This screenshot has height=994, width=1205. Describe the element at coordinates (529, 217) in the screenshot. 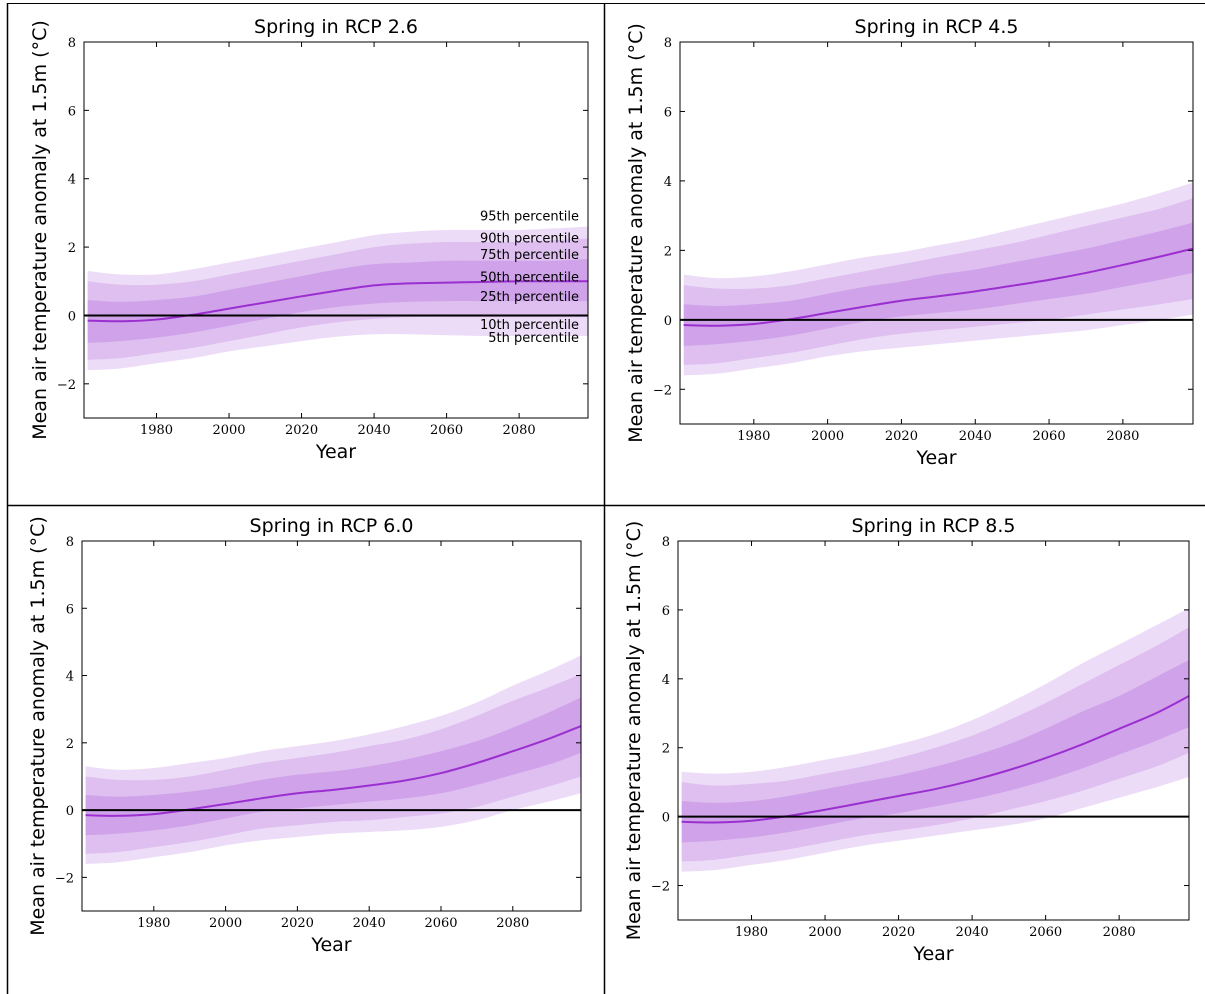

I see `percentile-label-95th-percentile: 95th percentile` at that location.